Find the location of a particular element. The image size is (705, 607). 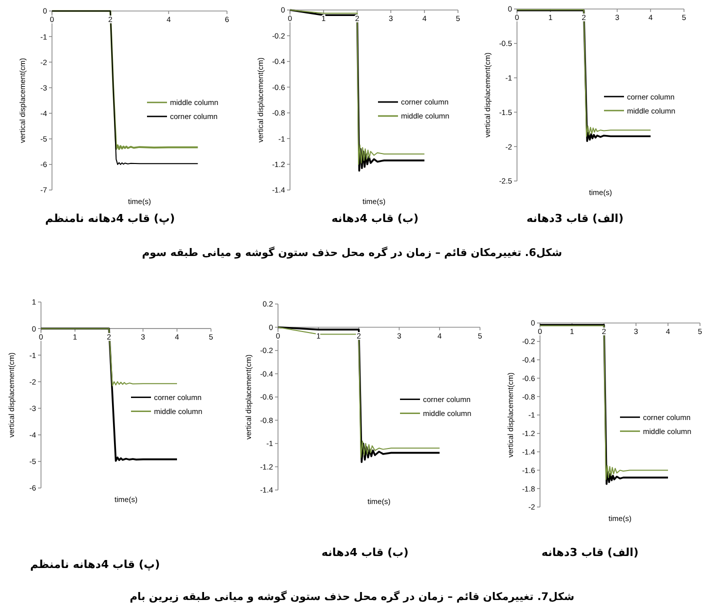

text: شکل7. تغییرمکان قائم – زمان در گره محل حذف ستون گوشه و میانی طبقه زیرین بام is located at coordinates (352, 596).